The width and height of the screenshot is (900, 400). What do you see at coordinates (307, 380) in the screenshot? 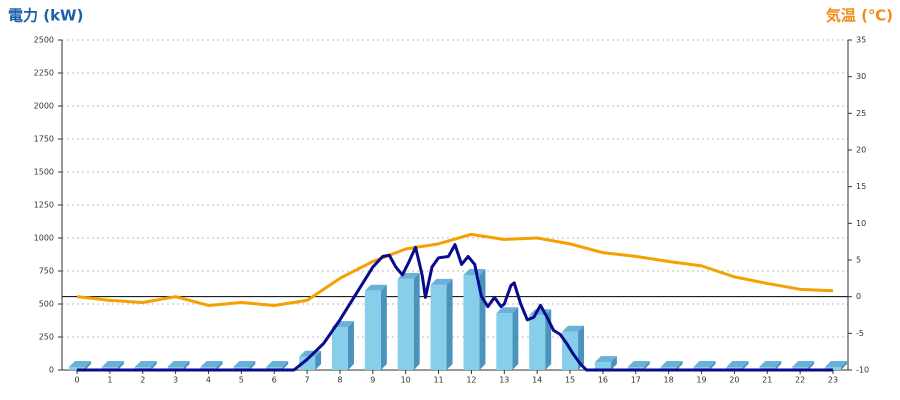
I see `x-tick-label: 7` at bounding box center [307, 380].